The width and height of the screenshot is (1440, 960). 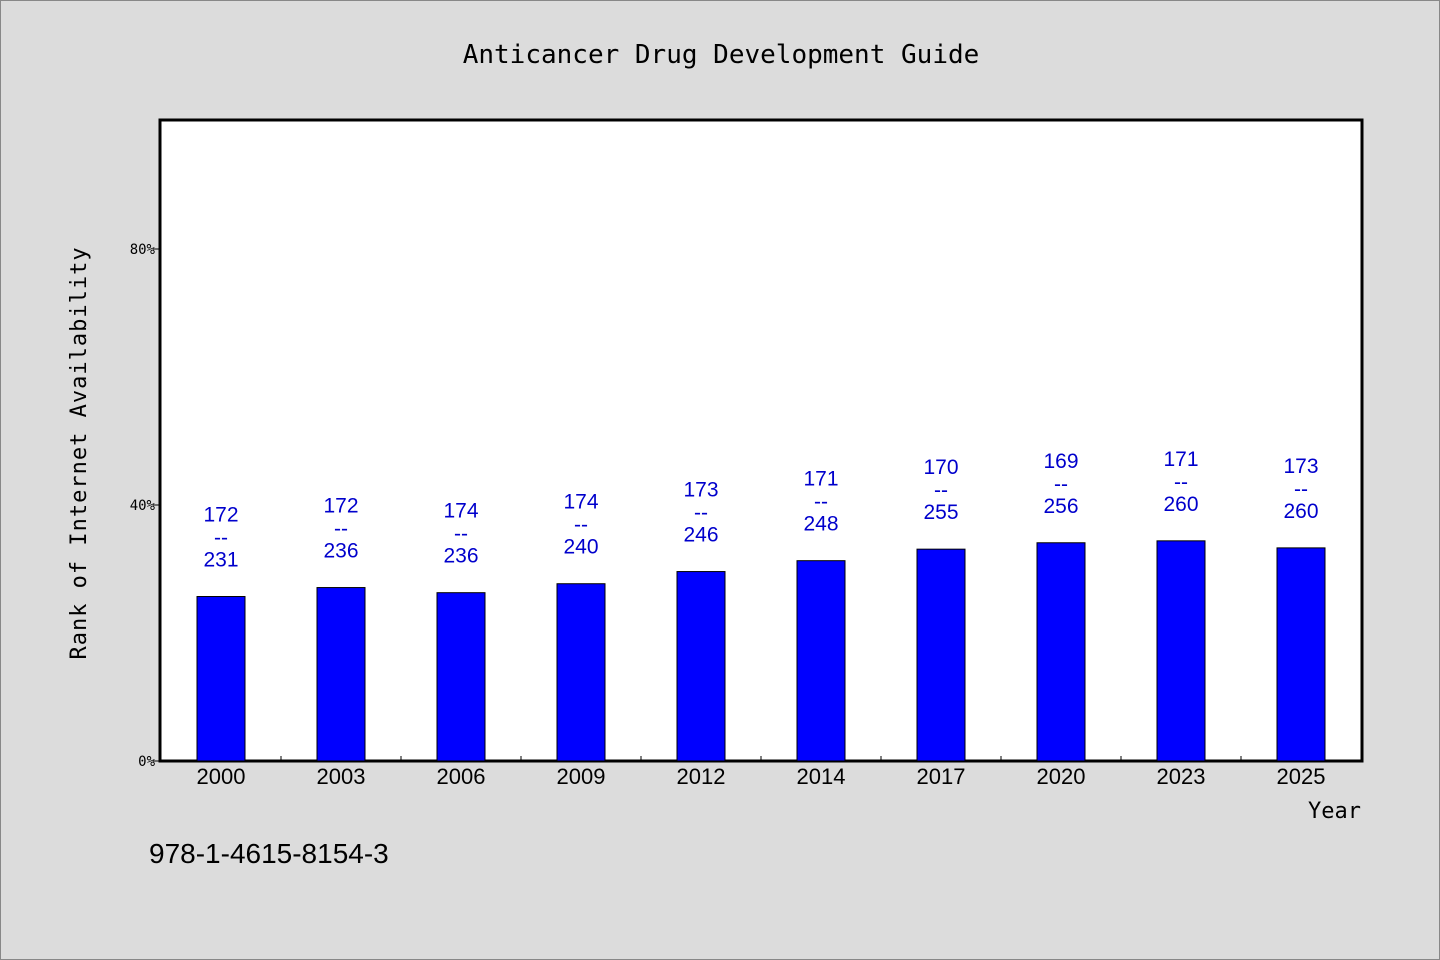 What do you see at coordinates (700, 535) in the screenshot?
I see `data-label-bottom: 246` at bounding box center [700, 535].